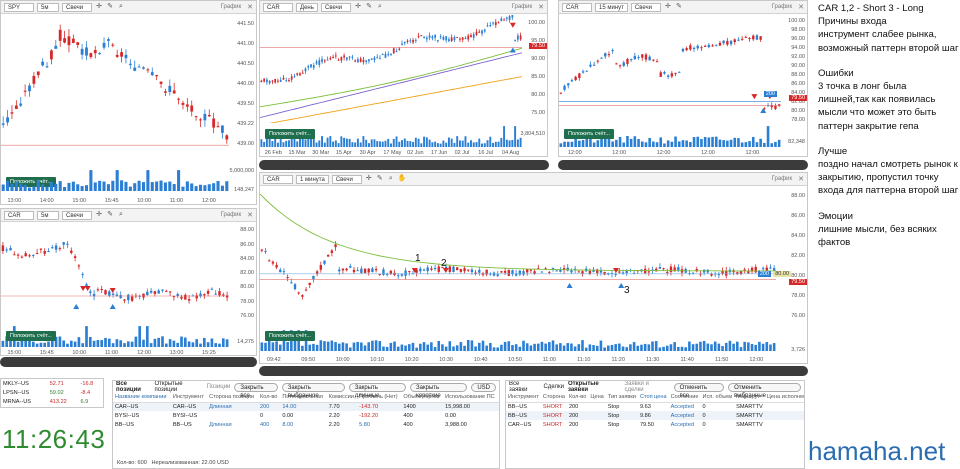  What do you see at coordinates (699, 390) in the screenshot?
I see `cancel-all-button: Отменить все` at bounding box center [699, 390].